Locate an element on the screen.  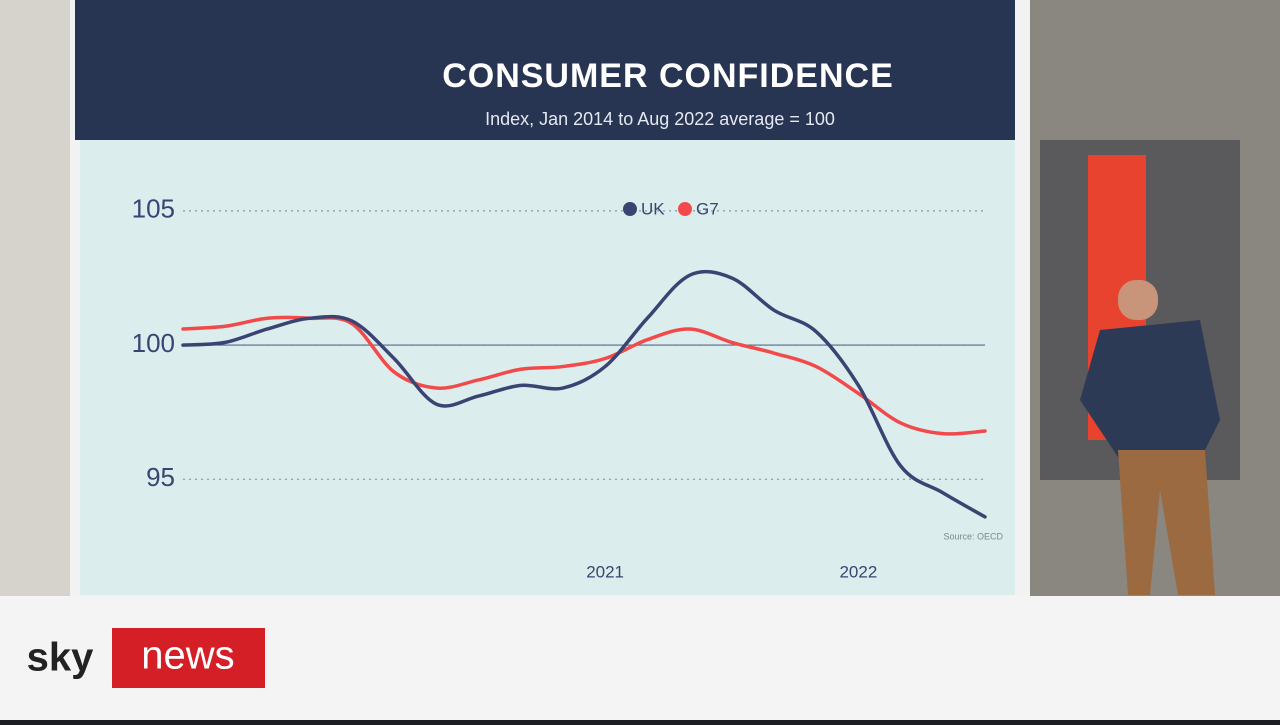
x-tick-label: 2022 is located at coordinates (858, 571).